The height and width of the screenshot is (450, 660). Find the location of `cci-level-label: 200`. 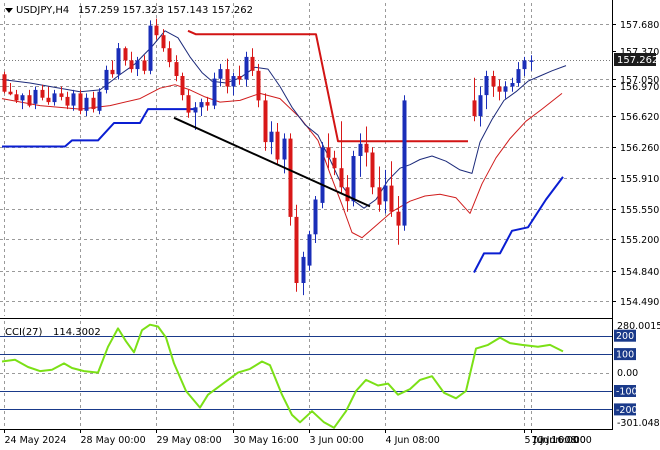

cci-level-label: 200 is located at coordinates (625, 336).